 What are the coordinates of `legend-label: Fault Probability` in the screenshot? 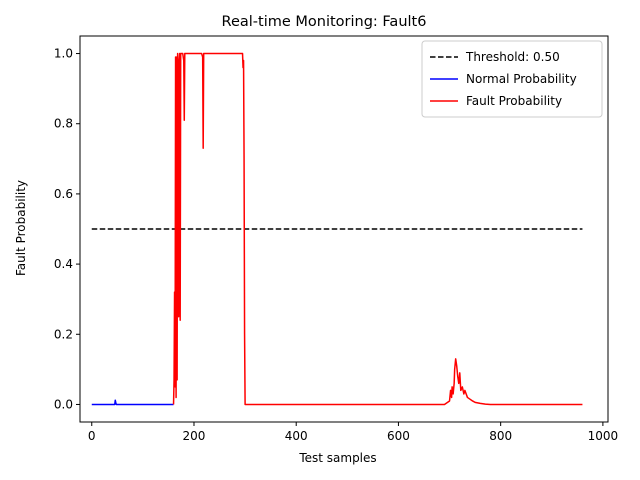 It's located at (514, 101).